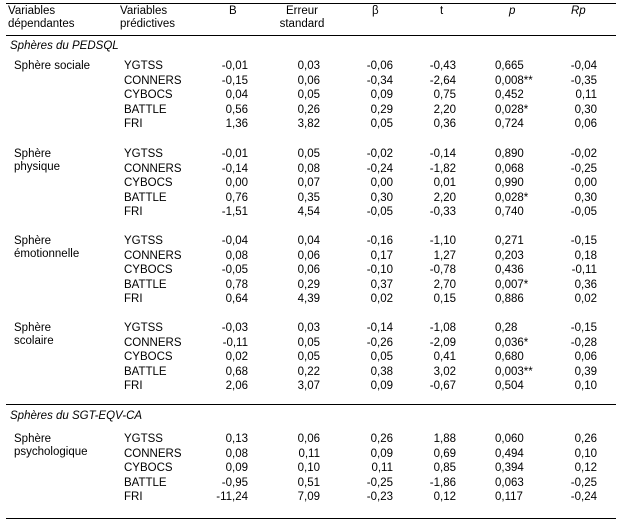 The image size is (621, 523). Describe the element at coordinates (444, 255) in the screenshot. I see `cell-t: 1,27` at that location.